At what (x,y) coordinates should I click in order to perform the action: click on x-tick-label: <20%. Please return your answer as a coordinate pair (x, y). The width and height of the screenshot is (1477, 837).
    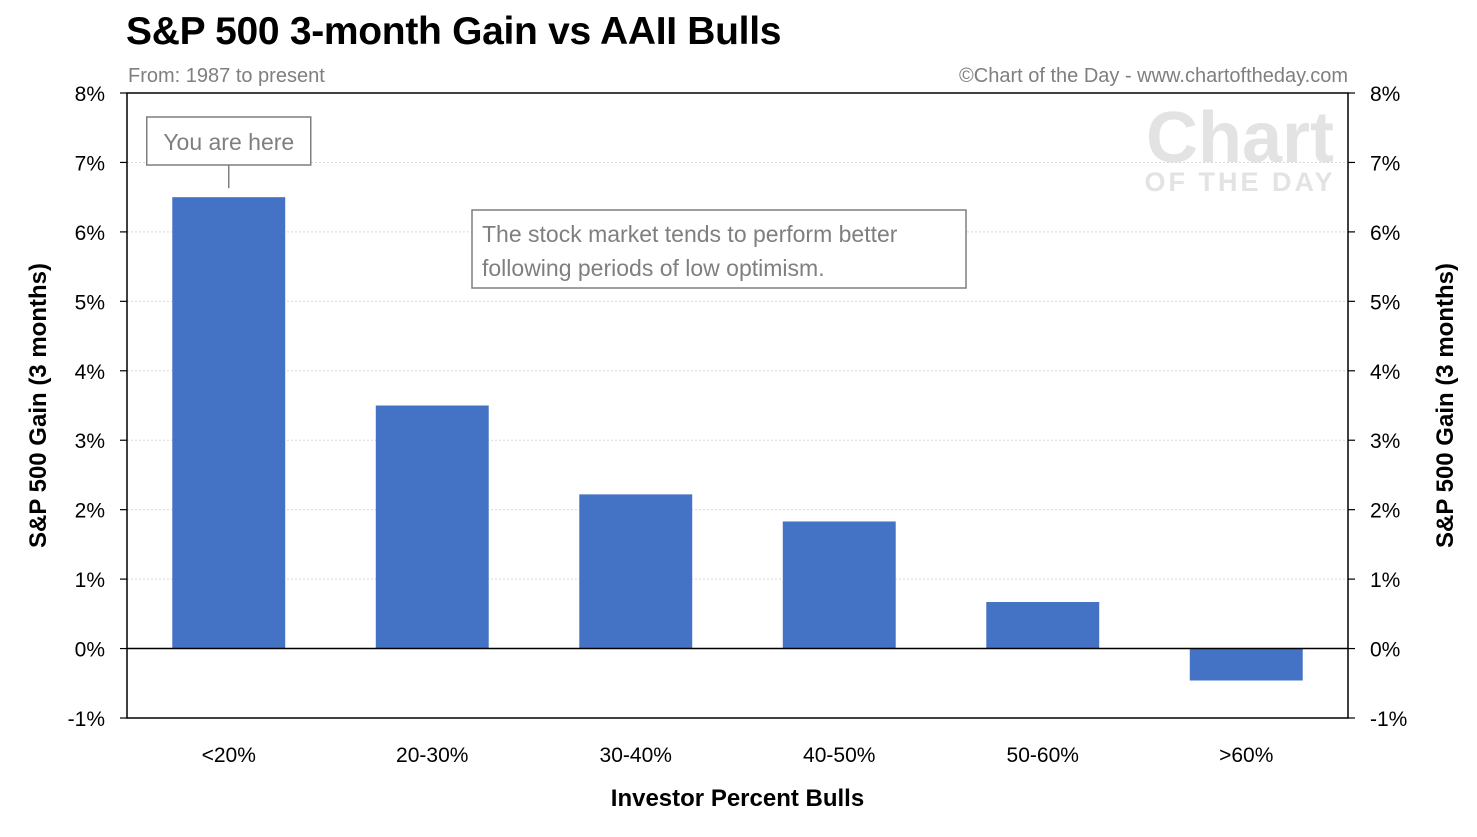
    Looking at the image, I should click on (229, 755).